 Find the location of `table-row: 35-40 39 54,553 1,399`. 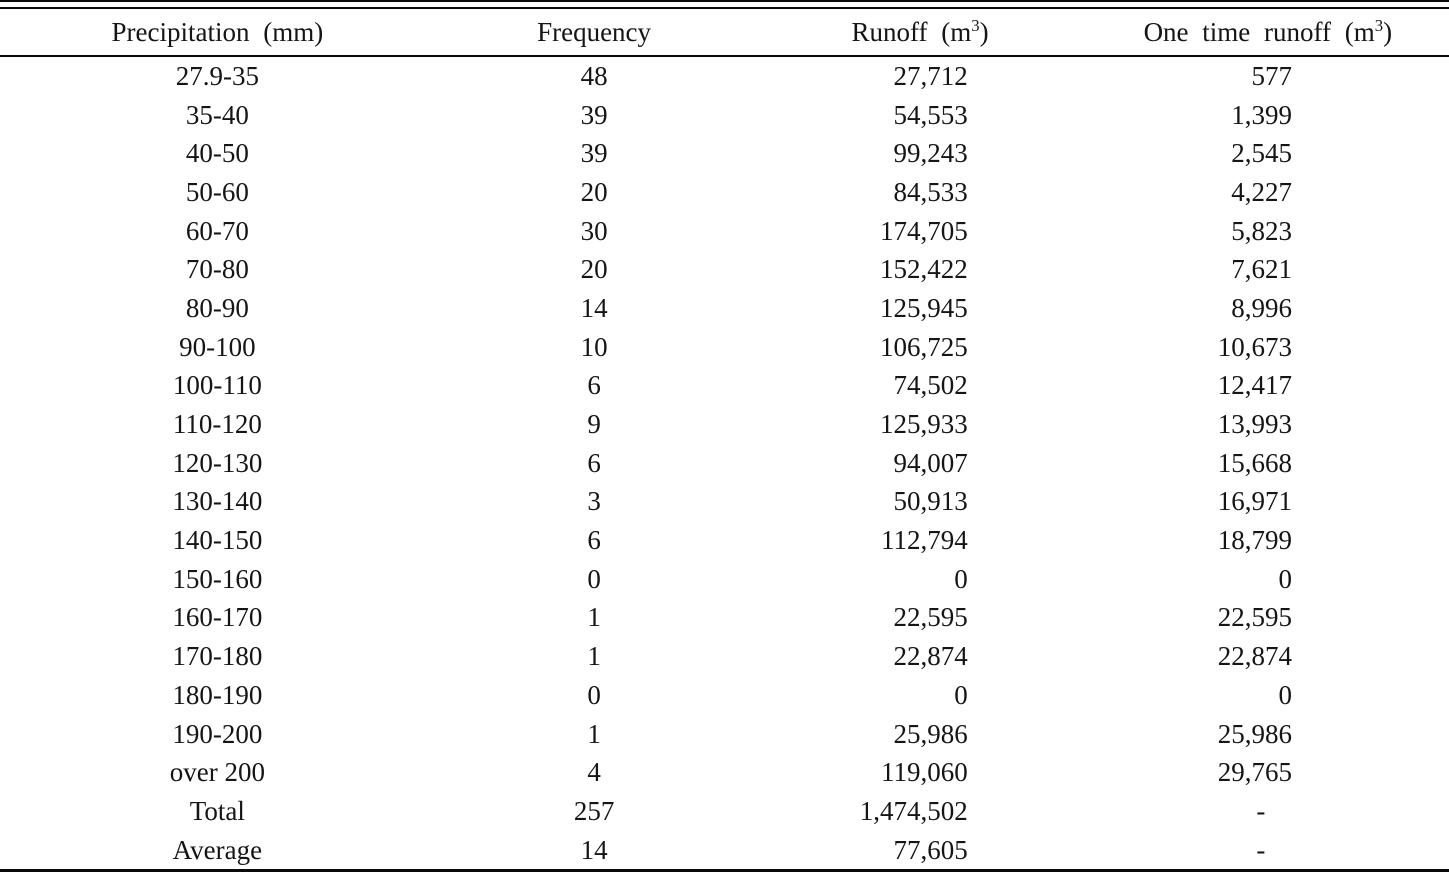

table-row: 35-40 39 54,553 1,399 is located at coordinates (724, 115).